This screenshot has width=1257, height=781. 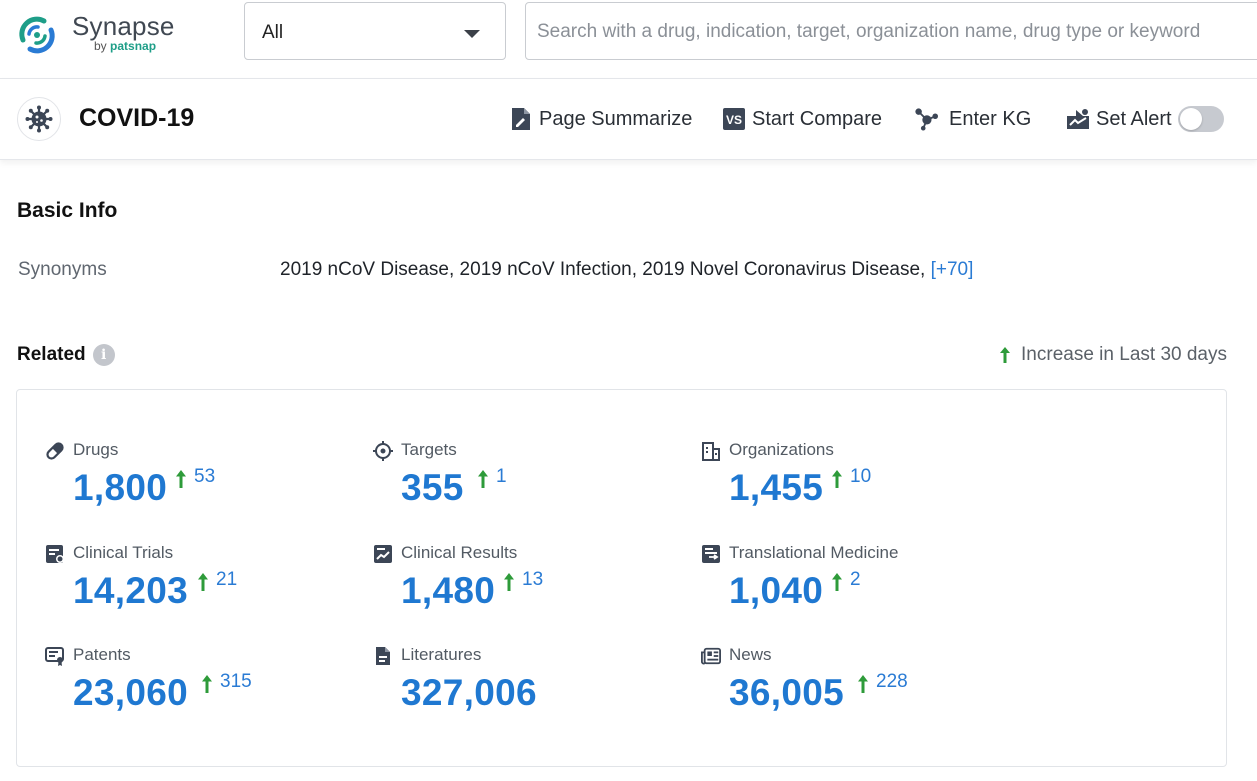 What do you see at coordinates (195, 583) in the screenshot?
I see `stat-clinical-trials: Clinical Trials 14,203 21` at bounding box center [195, 583].